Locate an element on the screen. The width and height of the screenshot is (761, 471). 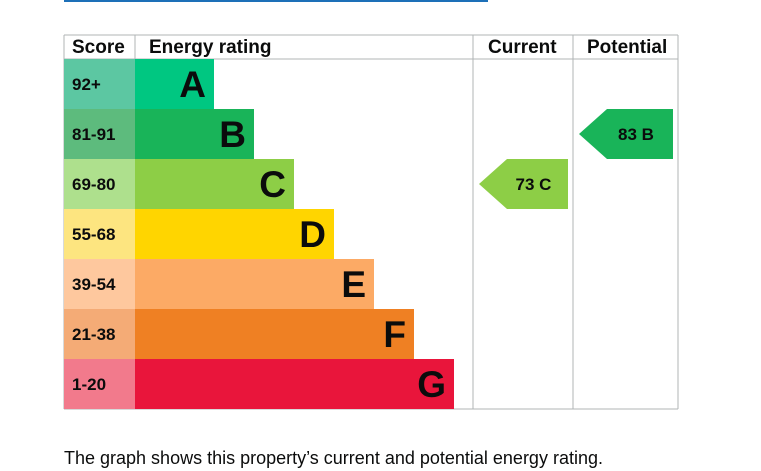
header-score: Score is located at coordinates (98, 47).